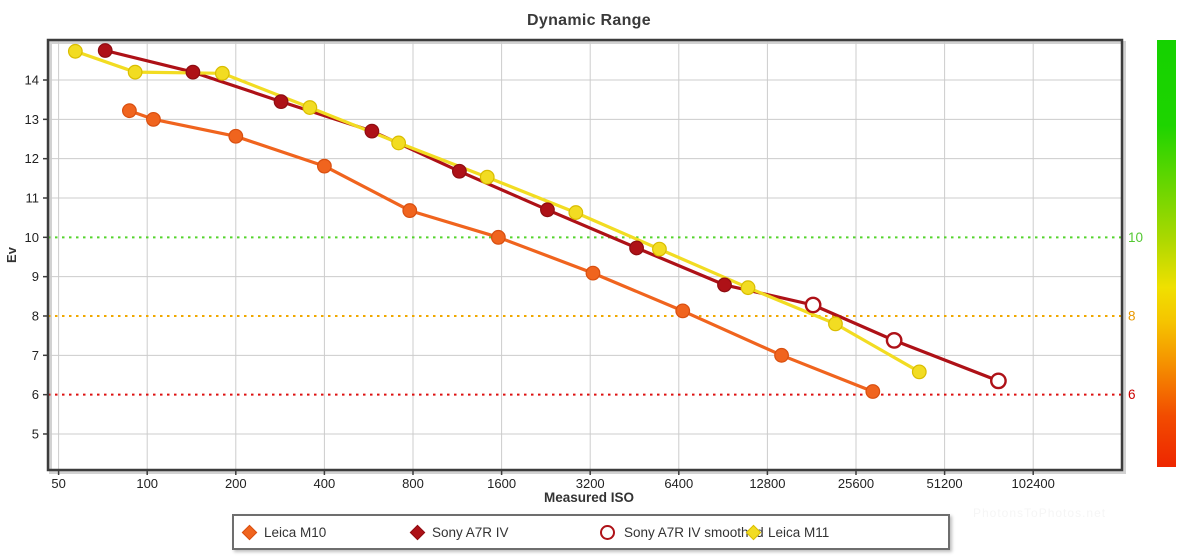 The image size is (1200, 558). What do you see at coordinates (35, 394) in the screenshot?
I see `y-tick-label: 6` at bounding box center [35, 394].